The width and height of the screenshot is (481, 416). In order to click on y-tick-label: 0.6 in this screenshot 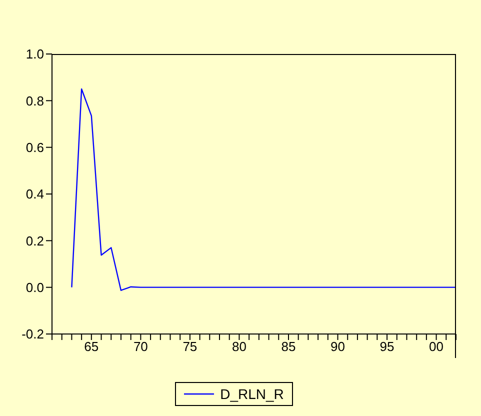, I will do `click(35, 147)`.